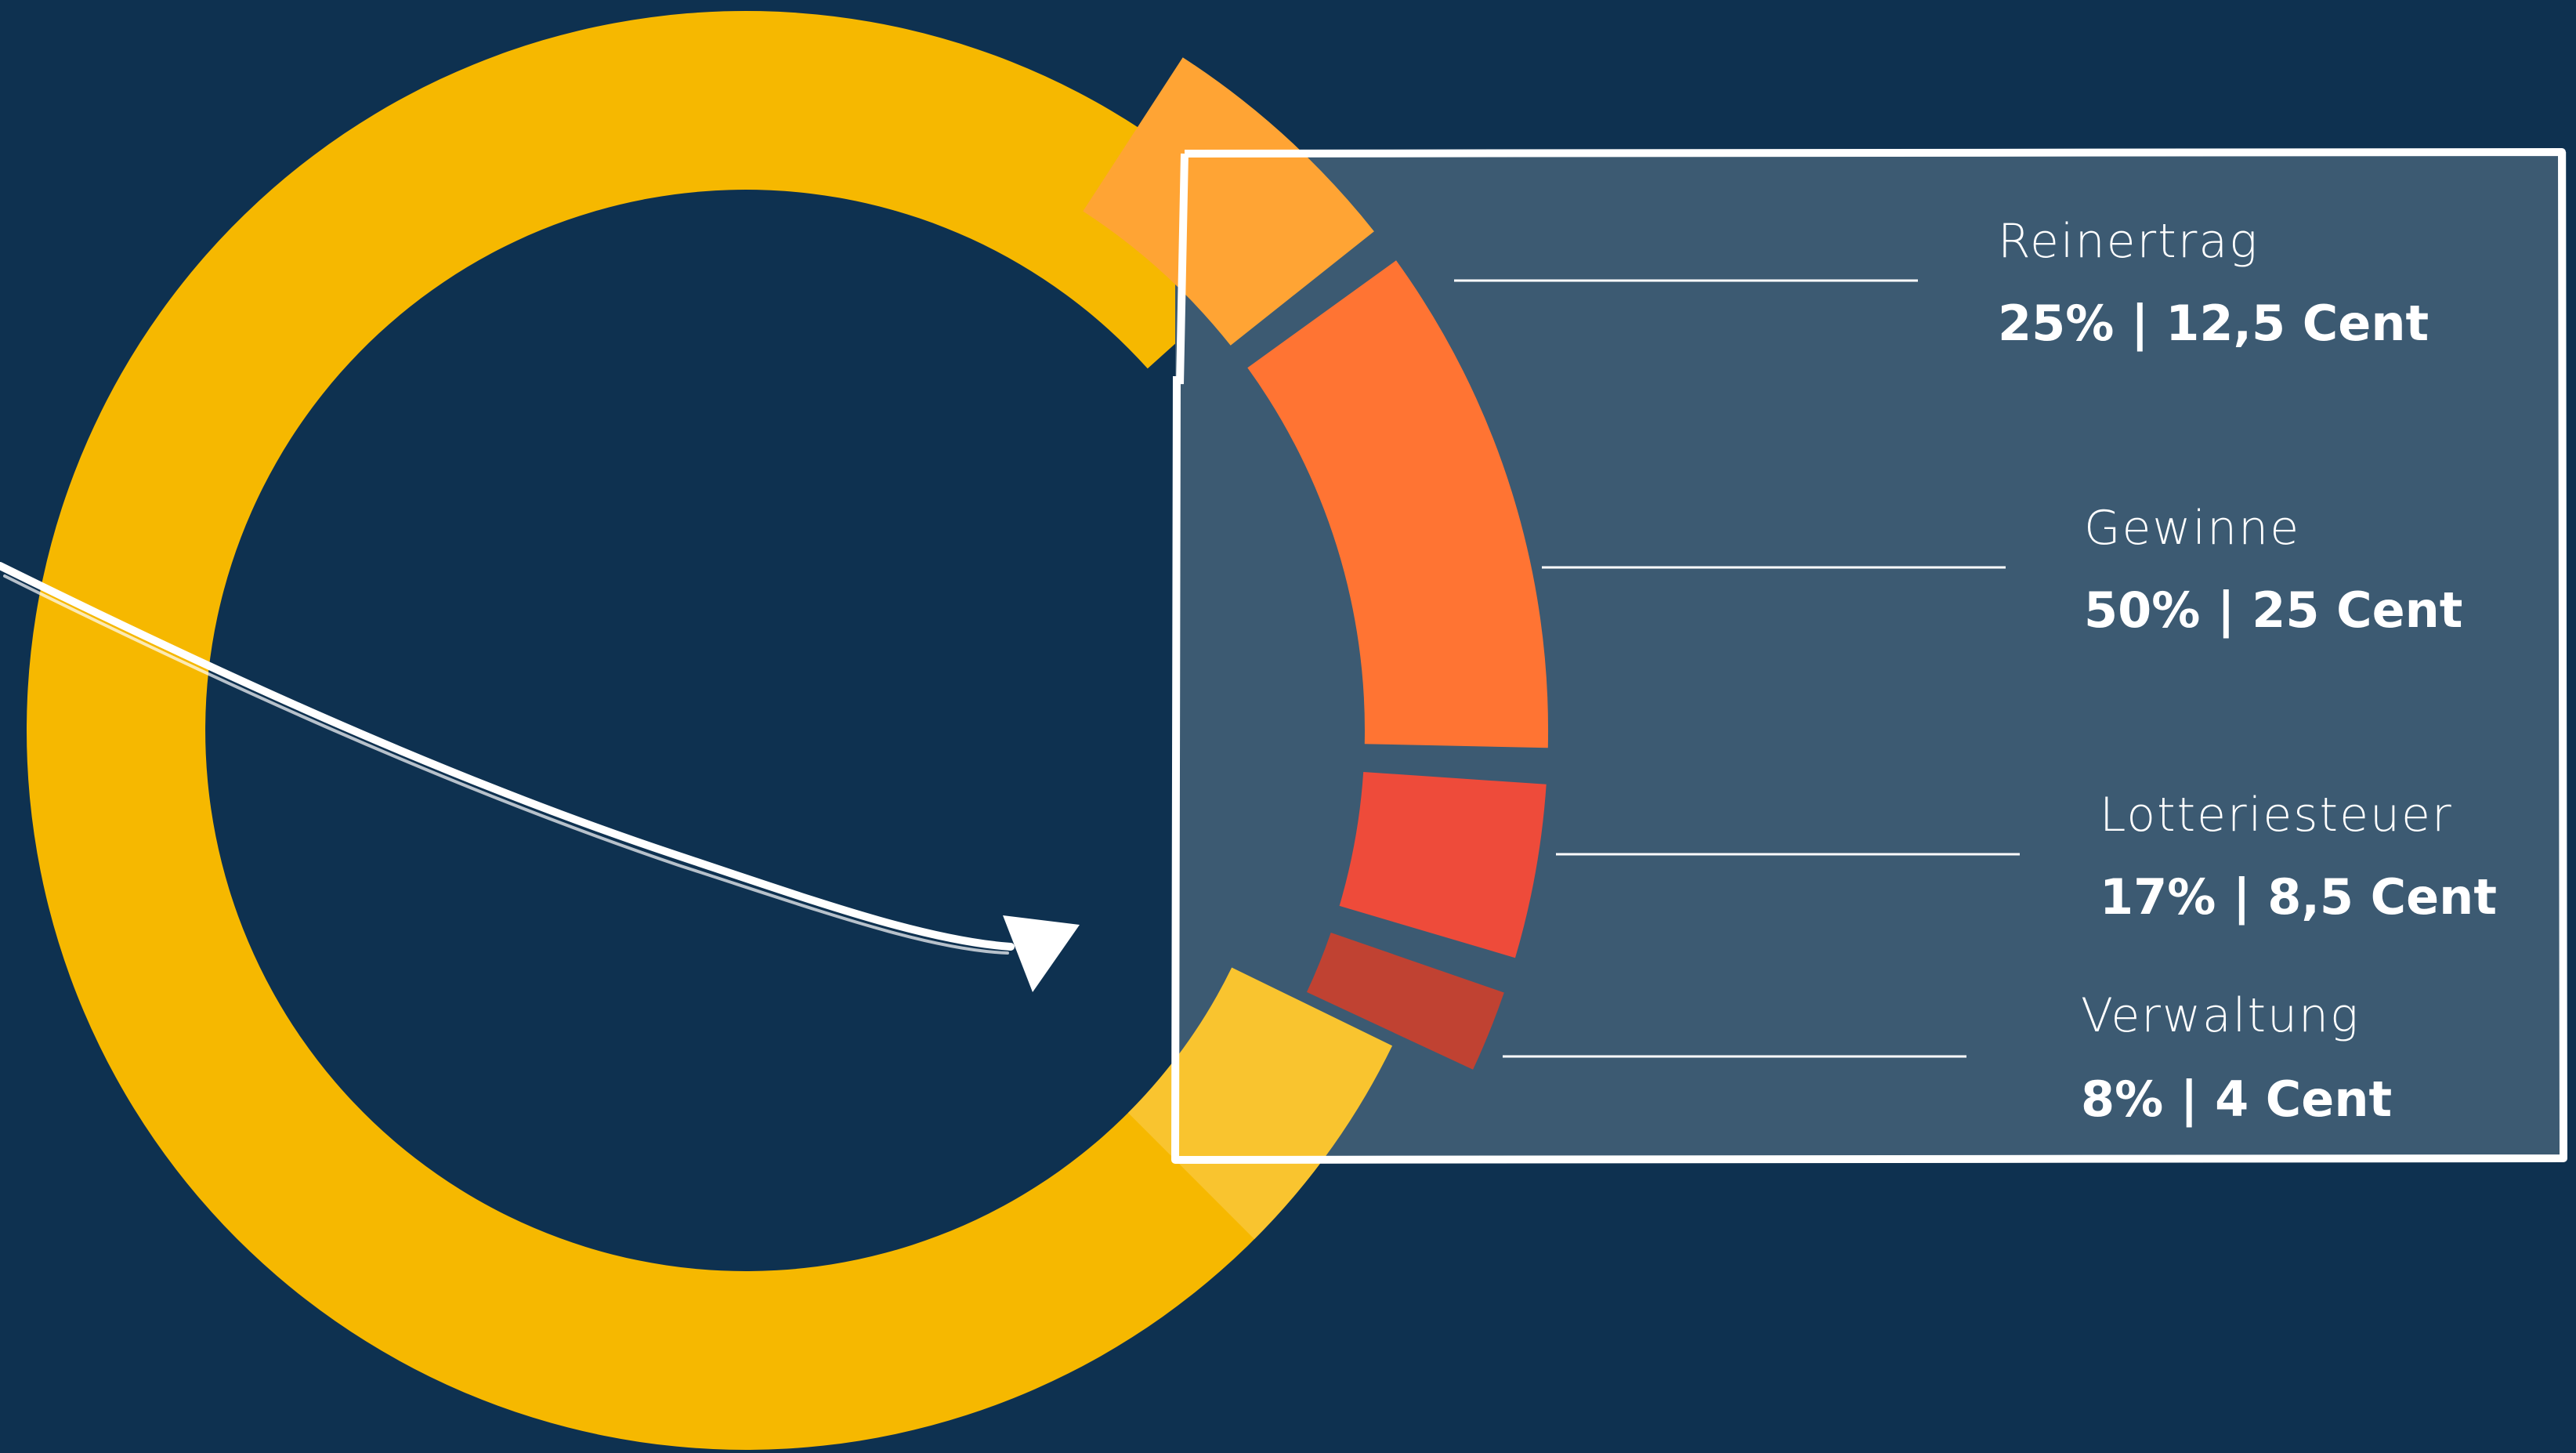  What do you see at coordinates (1398, 504) in the screenshot?
I see `slice-gewinne` at bounding box center [1398, 504].